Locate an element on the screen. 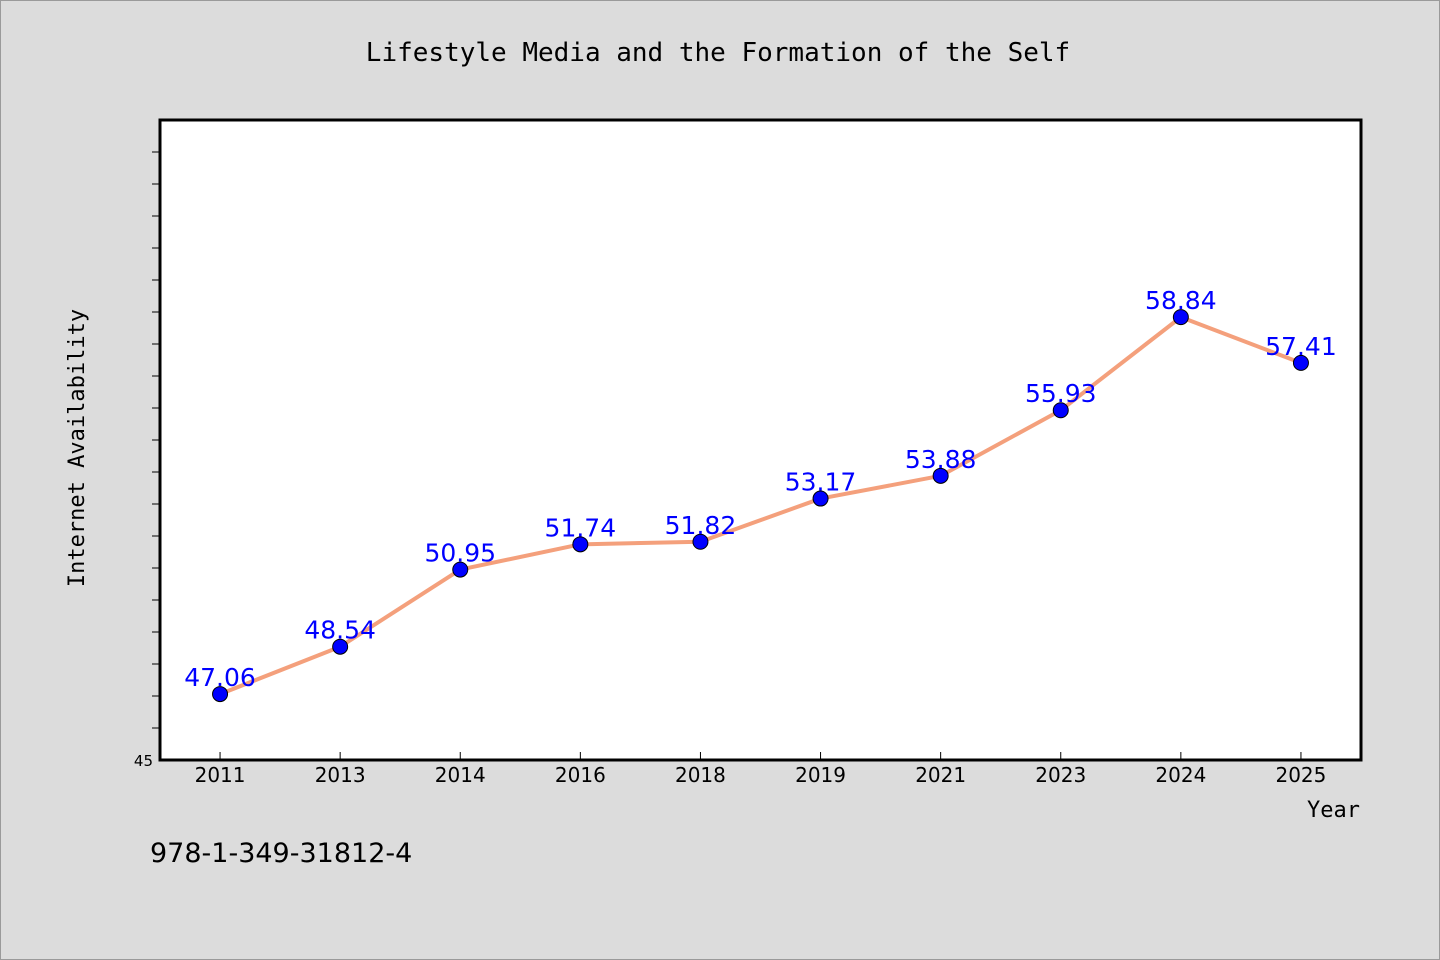  x-tick-label: 2021 is located at coordinates (940, 775).